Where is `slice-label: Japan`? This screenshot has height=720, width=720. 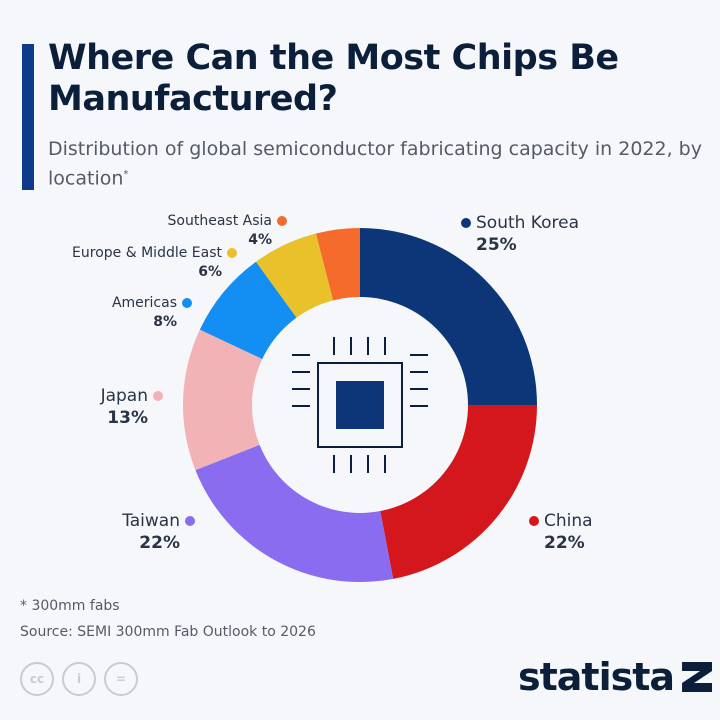 slice-label: Japan is located at coordinates (124, 396).